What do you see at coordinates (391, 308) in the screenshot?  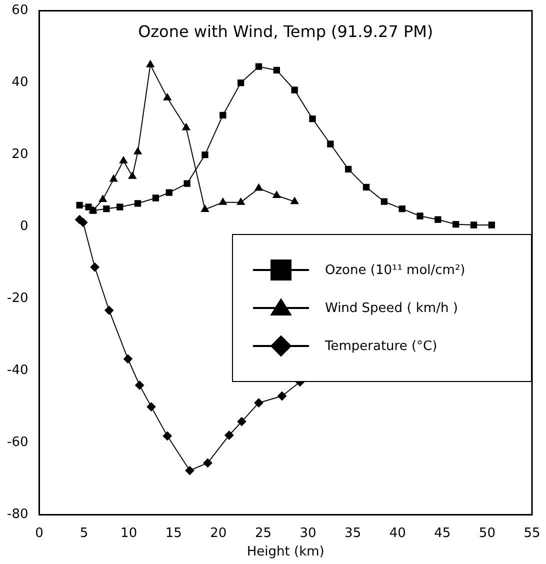 I see `legend-label: Wind Speed ( km/h )` at bounding box center [391, 308].